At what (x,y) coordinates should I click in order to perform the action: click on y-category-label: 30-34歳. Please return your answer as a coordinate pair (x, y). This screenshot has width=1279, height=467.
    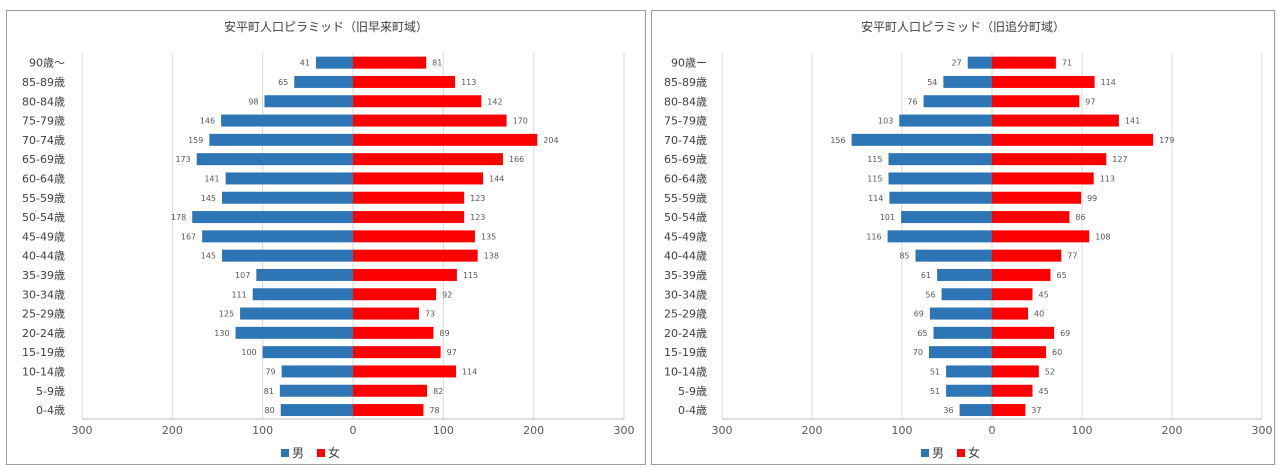
    Looking at the image, I should click on (685, 294).